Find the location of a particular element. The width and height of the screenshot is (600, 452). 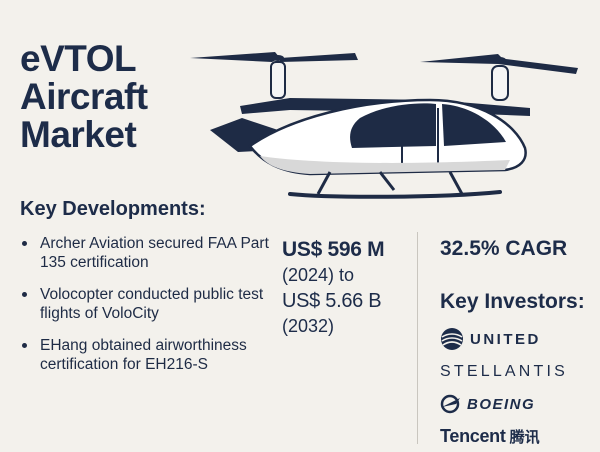

vertical-divider is located at coordinates (417, 338).